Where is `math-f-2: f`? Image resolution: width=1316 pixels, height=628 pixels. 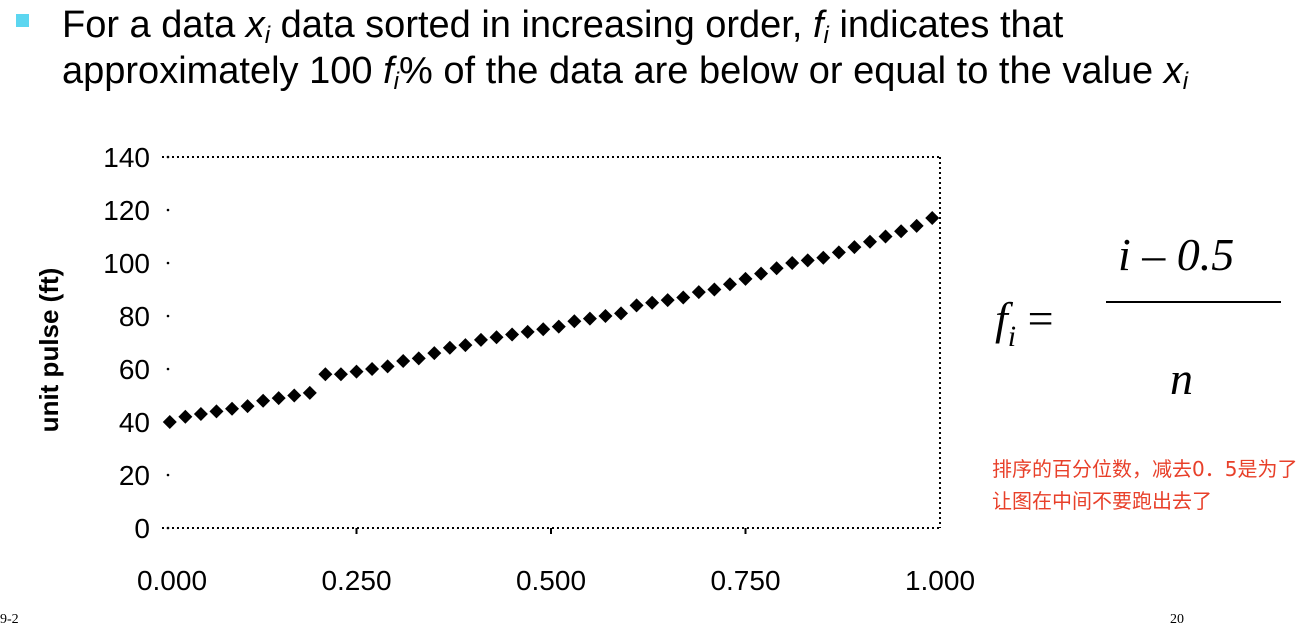
math-f-2: f is located at coordinates (388, 71).